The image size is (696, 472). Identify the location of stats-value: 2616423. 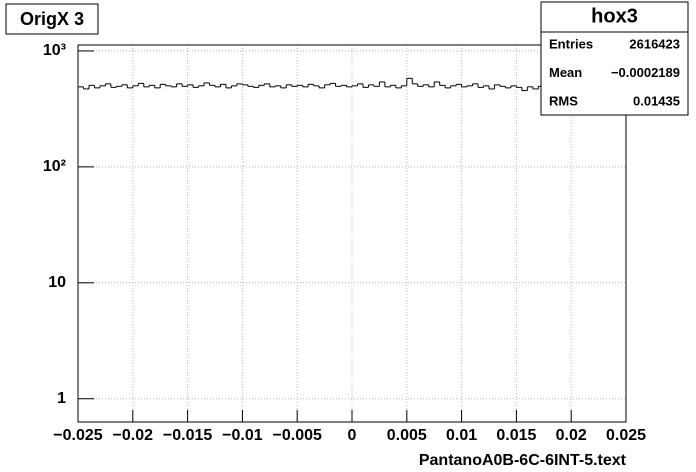
(654, 43).